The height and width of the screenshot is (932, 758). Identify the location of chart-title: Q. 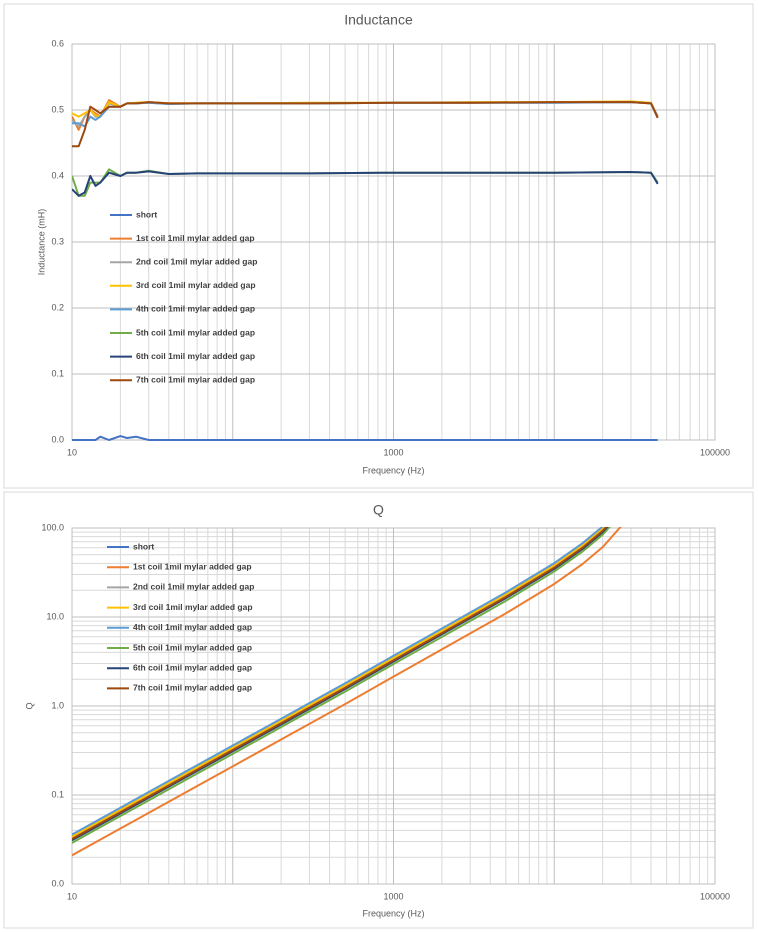
(378, 510).